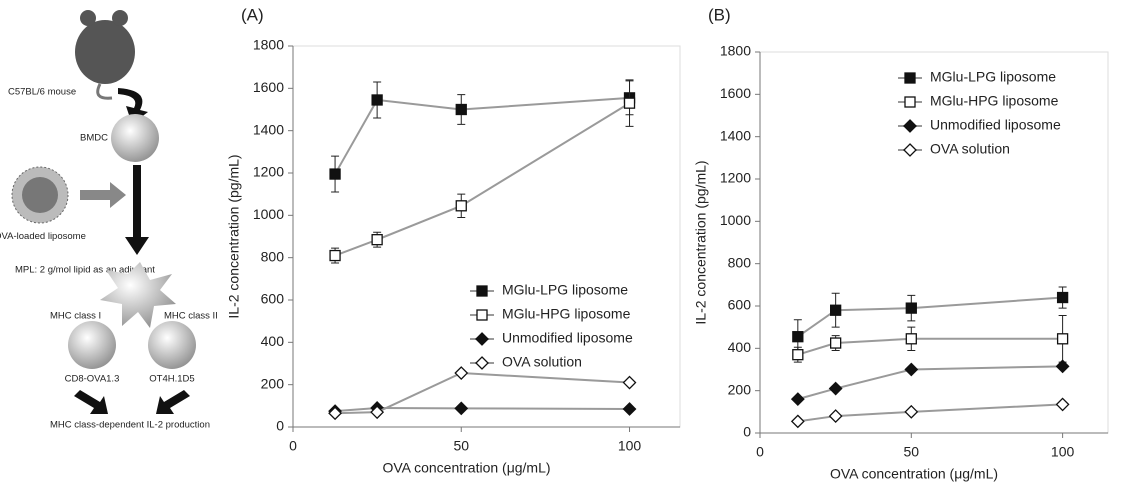 This screenshot has width=1121, height=485. Describe the element at coordinates (75, 316) in the screenshot. I see `label: MHC class I` at that location.